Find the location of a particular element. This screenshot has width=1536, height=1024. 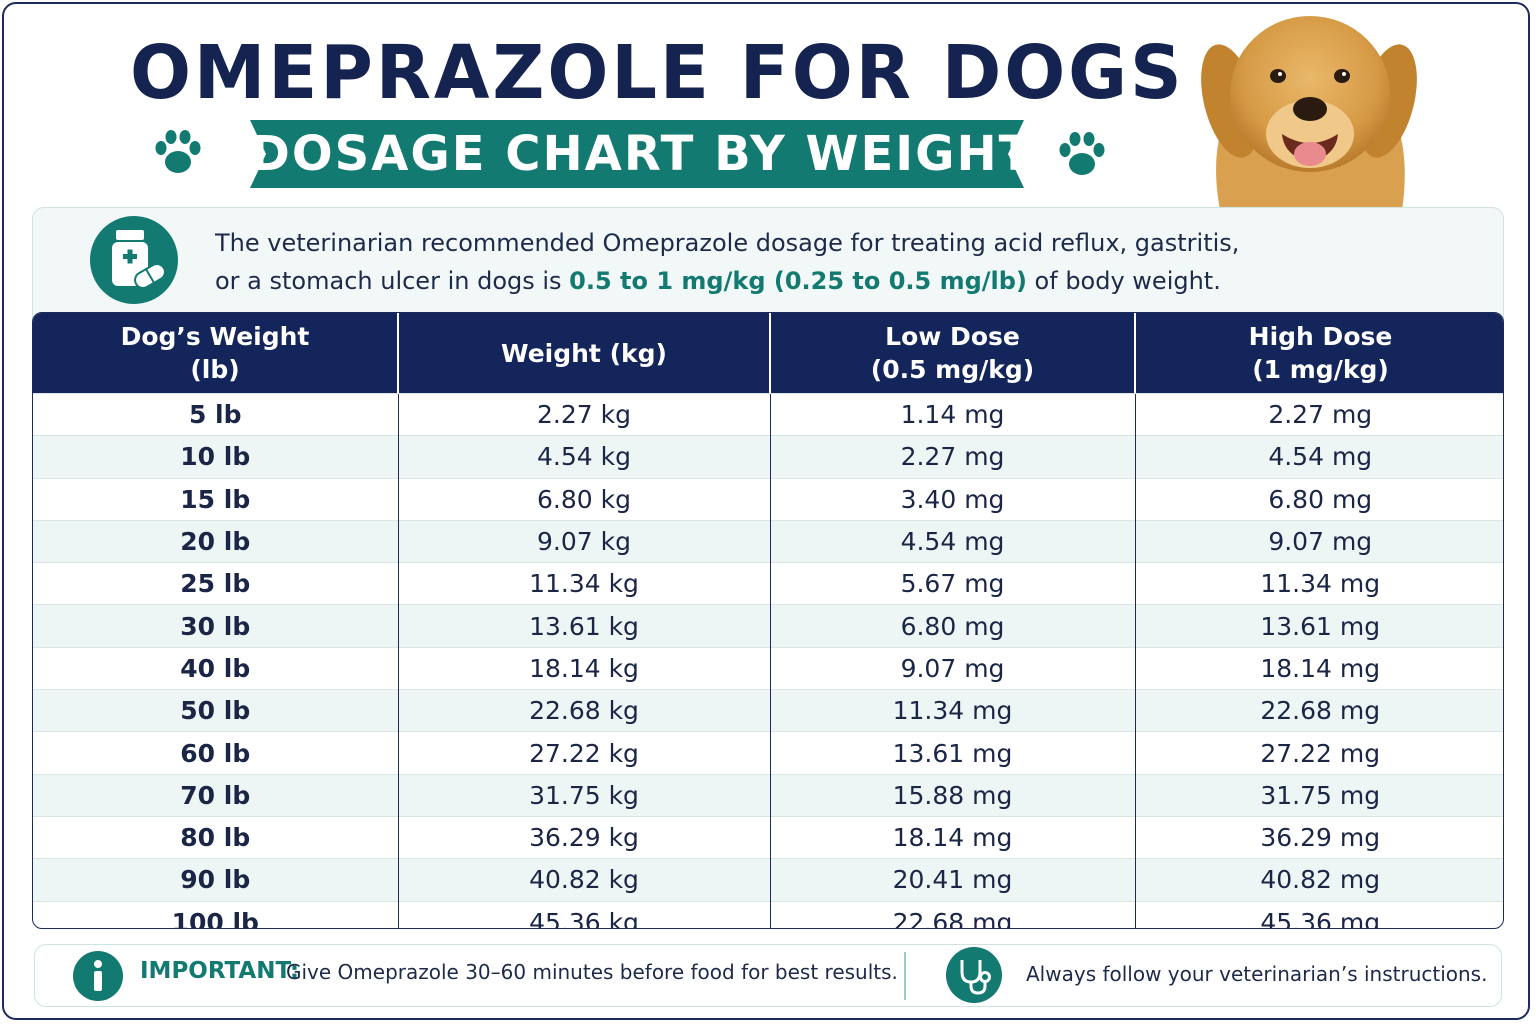

weight-kg-cell: 2.27 kg is located at coordinates (584, 414).